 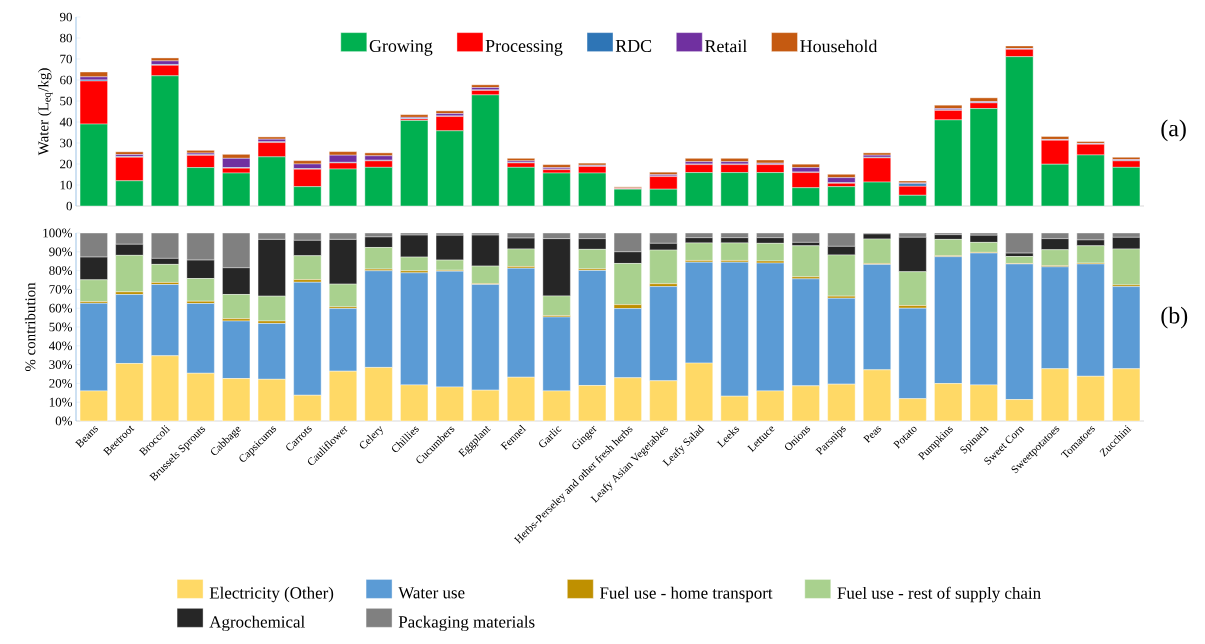 I want to click on legend-label: RDC, so click(x=633, y=45).